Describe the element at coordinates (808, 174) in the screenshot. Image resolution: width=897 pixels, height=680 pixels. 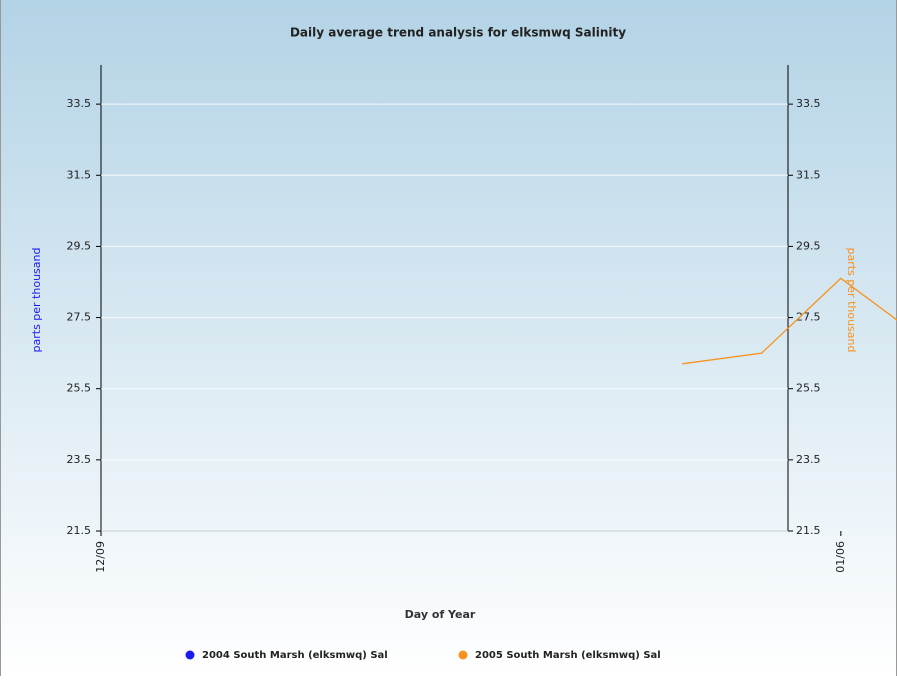
I see `y2-tick-label: 31.5` at that location.